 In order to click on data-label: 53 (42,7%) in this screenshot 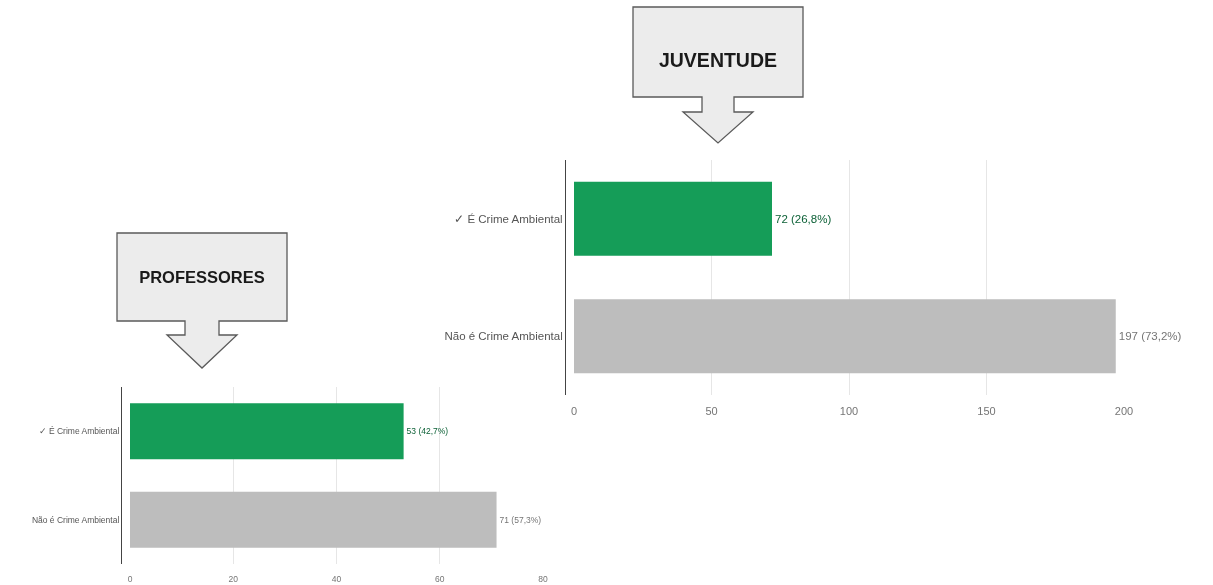, I will do `click(427, 431)`.